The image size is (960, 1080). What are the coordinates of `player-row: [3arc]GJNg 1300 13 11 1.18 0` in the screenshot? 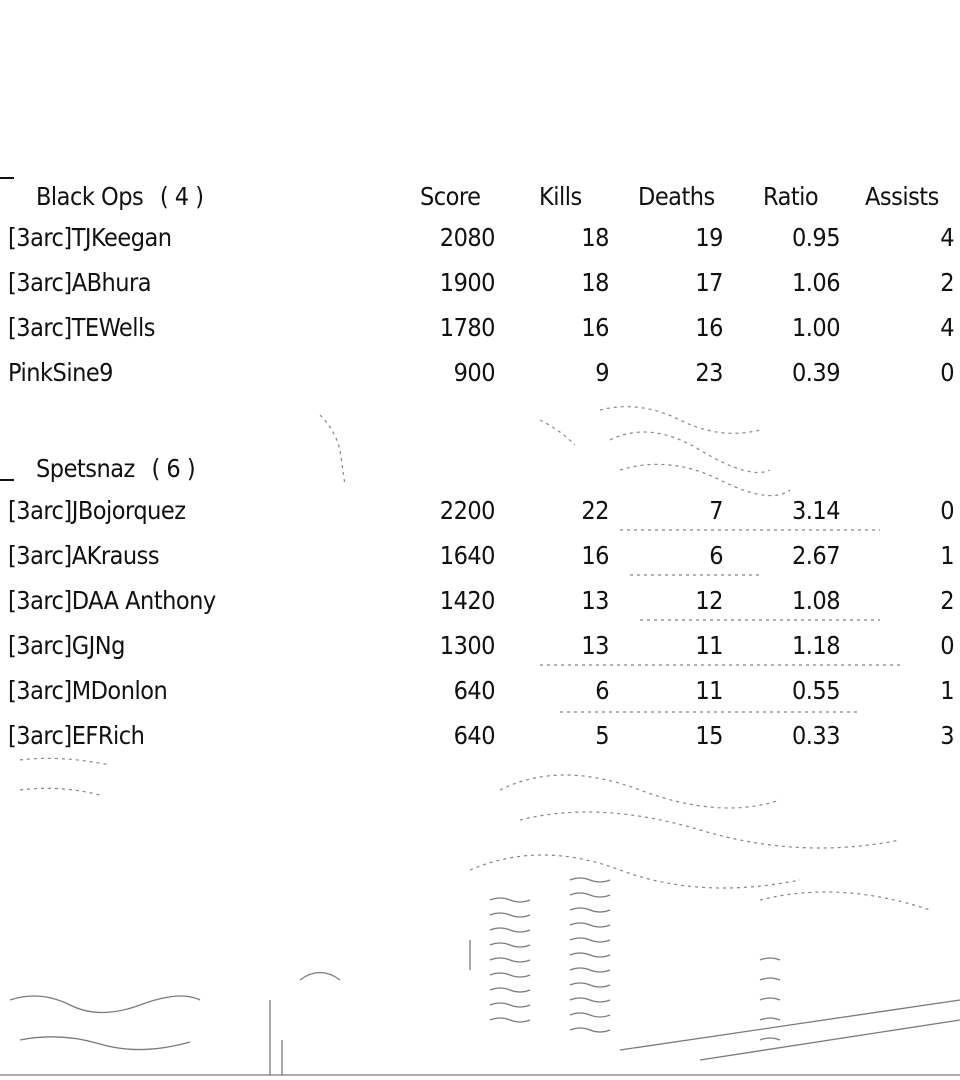 It's located at (480, 646).